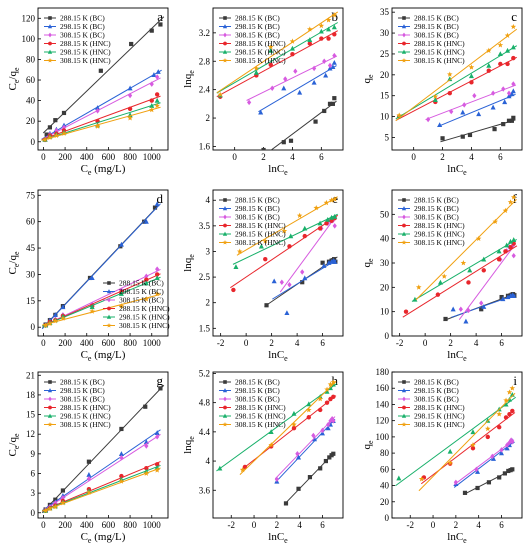 The width and height of the screenshot is (530, 550). I want to click on y-tick-label: 180, so click(383, 372).